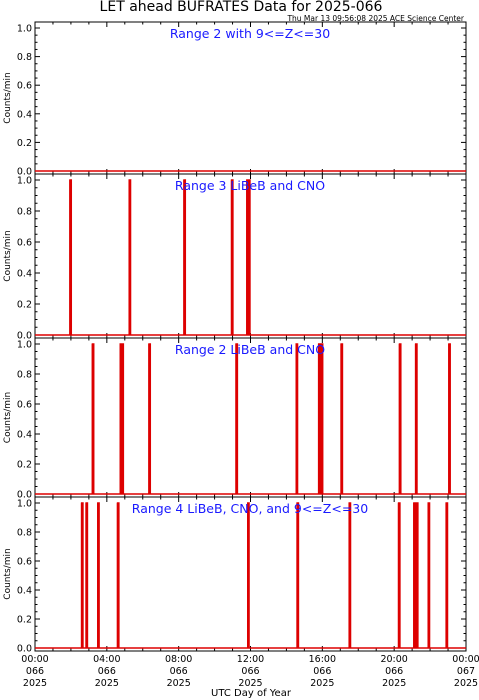 Image resolution: width=479 pixels, height=700 pixels. What do you see at coordinates (250, 349) in the screenshot?
I see `panel-label: Range 2 LiBeB and CNO` at bounding box center [250, 349].